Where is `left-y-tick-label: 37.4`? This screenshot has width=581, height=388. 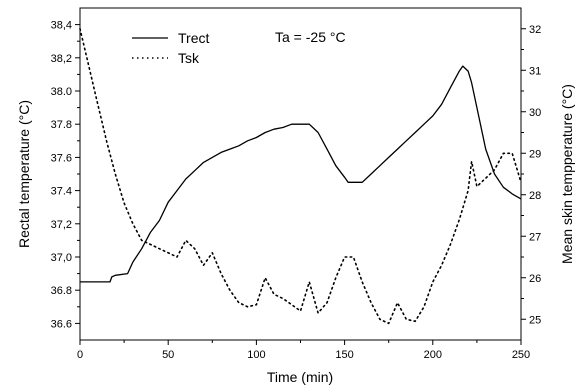
left-y-tick-label: 37.4 is located at coordinates (61, 192).